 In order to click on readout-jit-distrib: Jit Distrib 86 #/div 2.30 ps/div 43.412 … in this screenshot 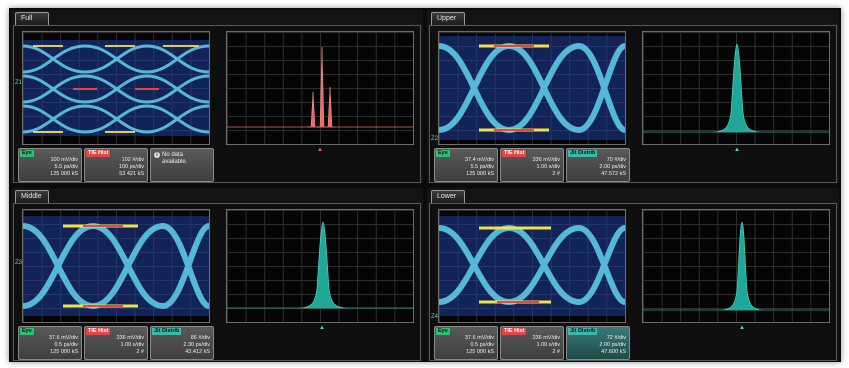, I will do `click(182, 343)`.